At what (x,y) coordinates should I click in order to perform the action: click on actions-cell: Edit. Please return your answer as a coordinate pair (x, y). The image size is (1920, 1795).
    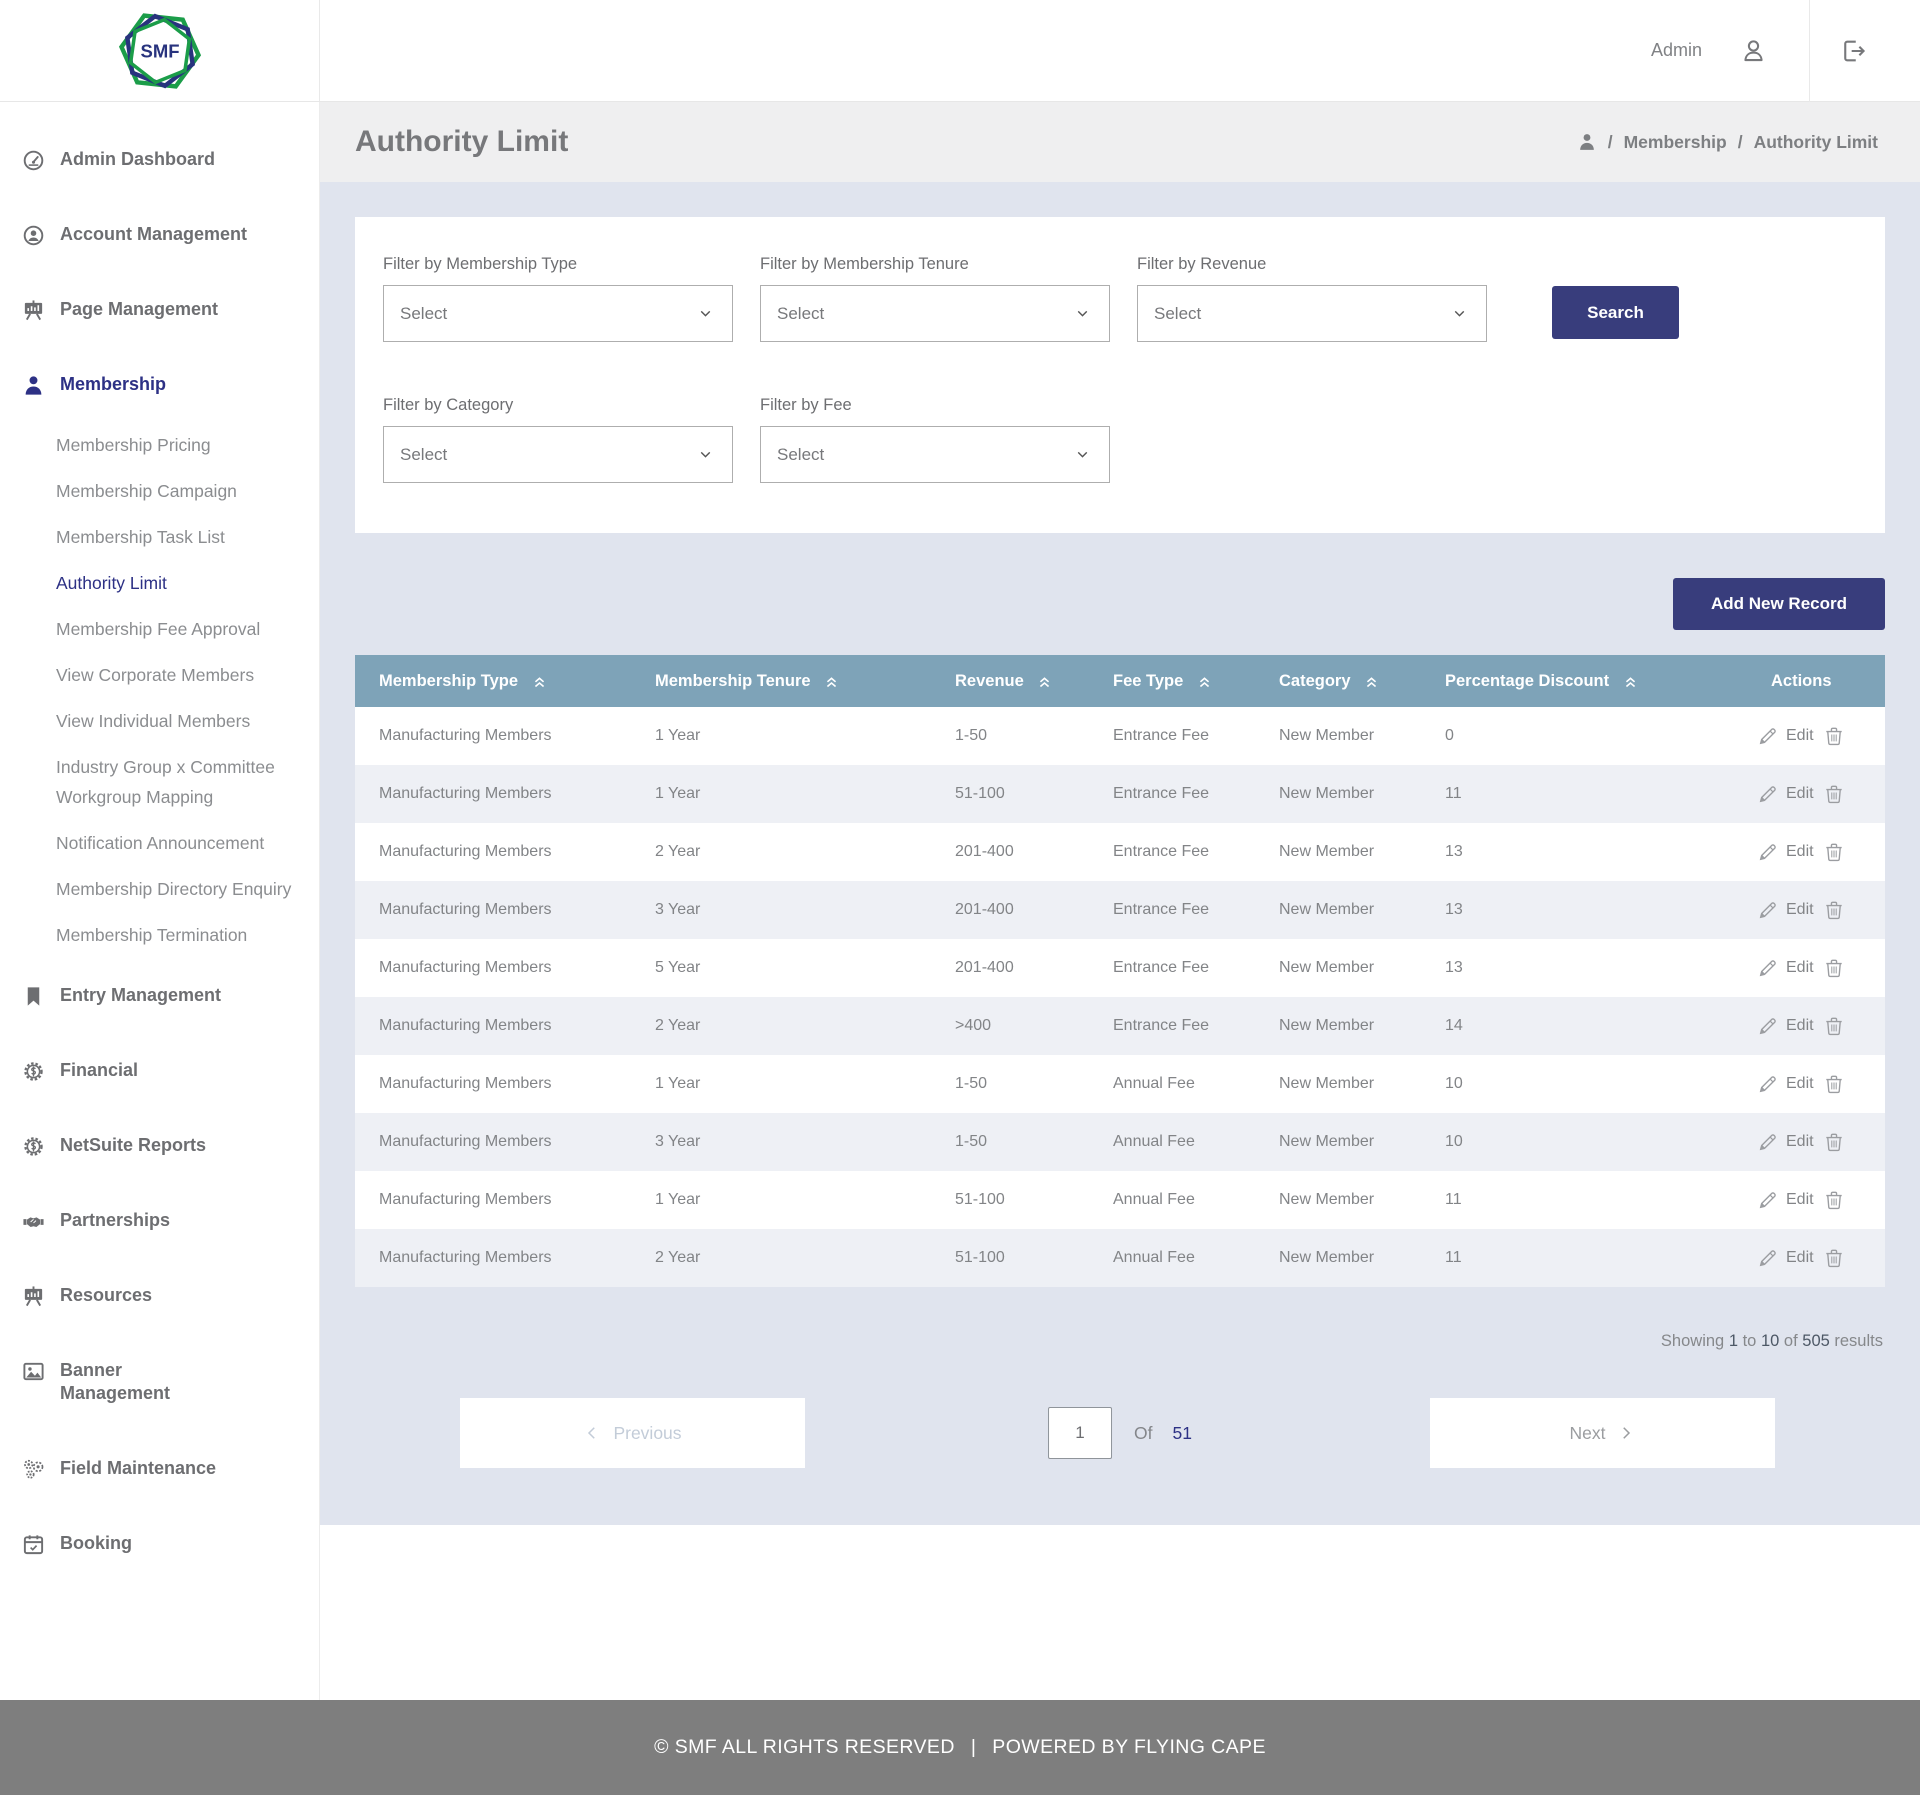
    Looking at the image, I should click on (1811, 968).